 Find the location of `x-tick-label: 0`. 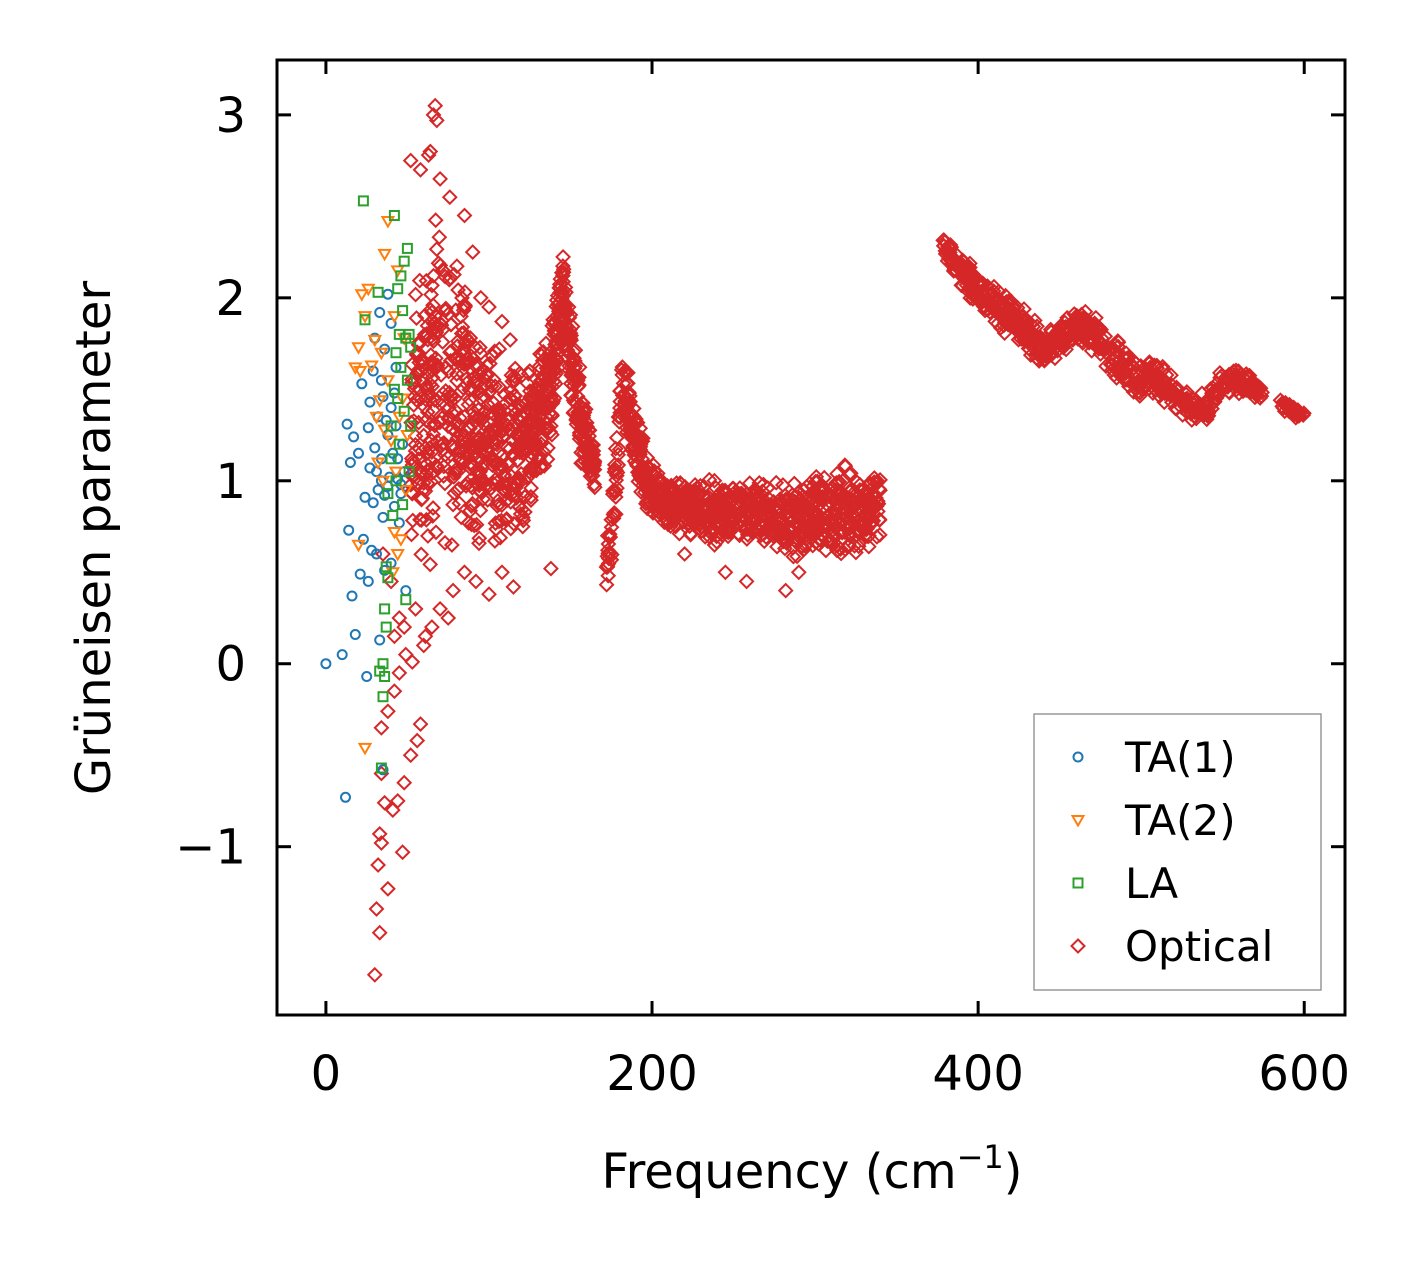

x-tick-label: 0 is located at coordinates (326, 1074).